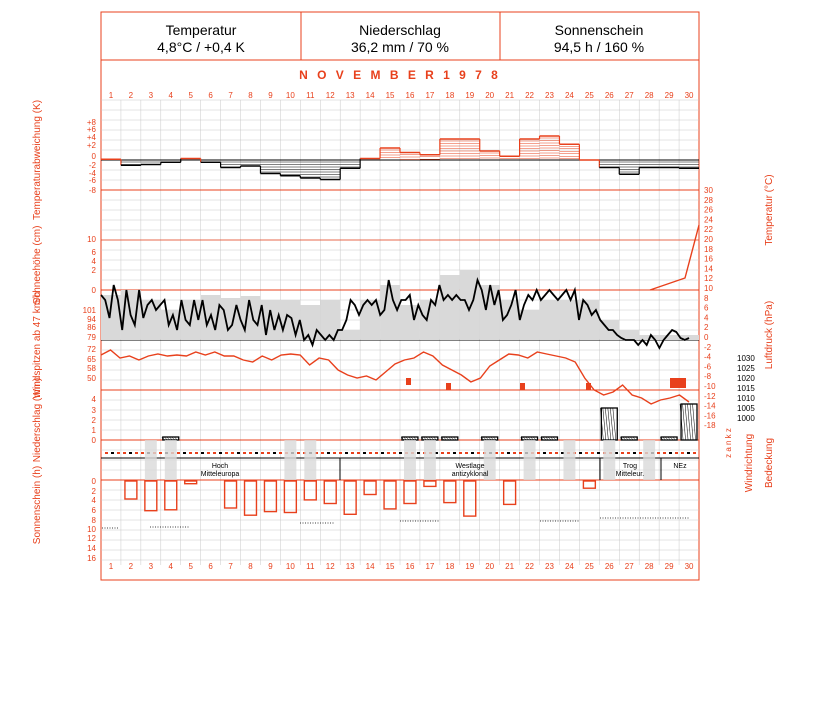 The width and height of the screenshot is (827, 702). Describe the element at coordinates (94, 290) in the screenshot. I see `snow-tick: 0` at that location.